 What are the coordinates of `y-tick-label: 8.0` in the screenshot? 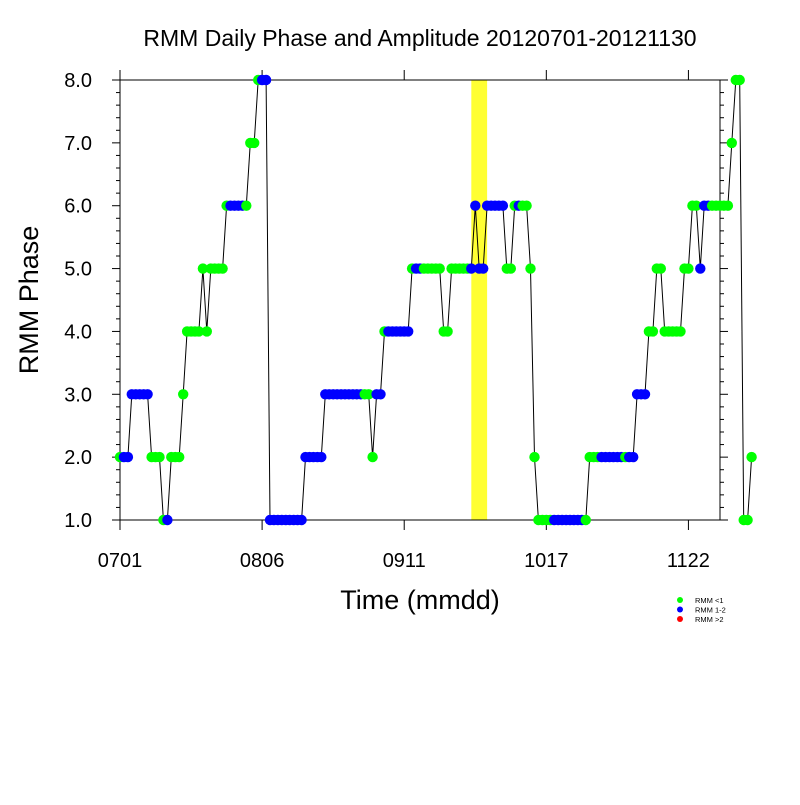 It's located at (78, 81).